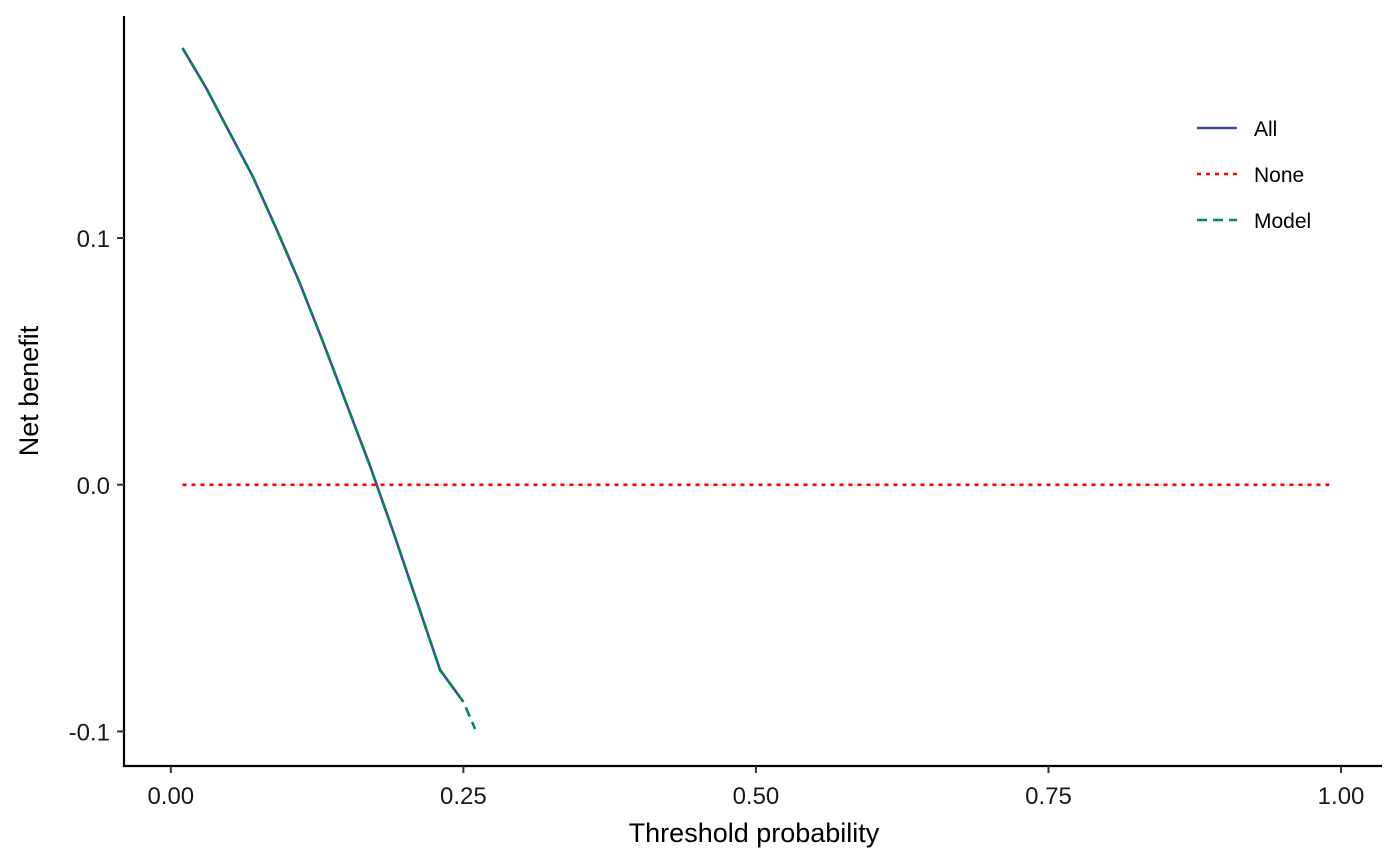  What do you see at coordinates (170, 796) in the screenshot?
I see `x-tick-label: 0.00` at bounding box center [170, 796].